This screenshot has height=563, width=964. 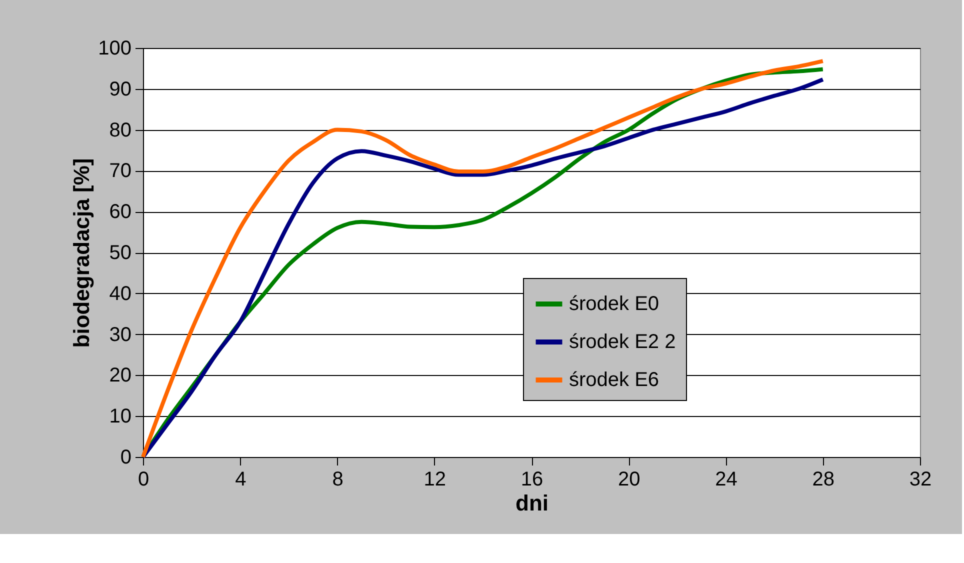 What do you see at coordinates (120, 417) in the screenshot?
I see `y-tick-label: 10` at bounding box center [120, 417].